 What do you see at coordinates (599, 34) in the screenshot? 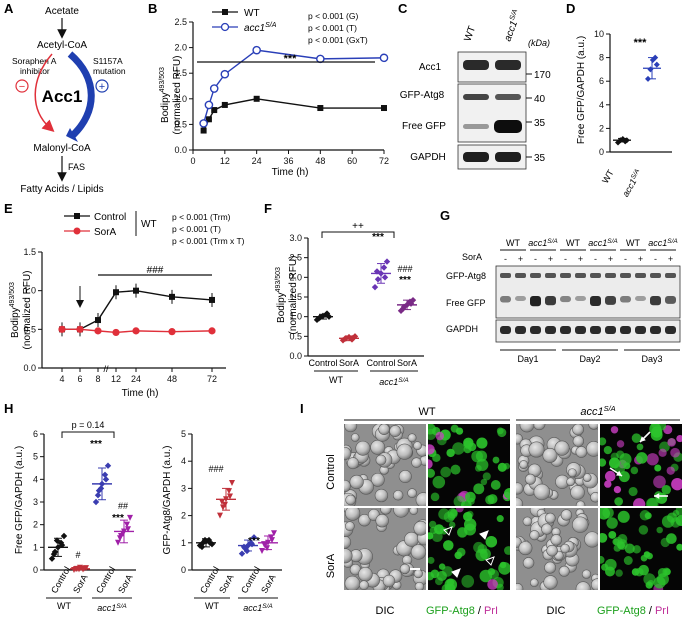
I see `d-ytick-label-5: 10` at bounding box center [599, 34].